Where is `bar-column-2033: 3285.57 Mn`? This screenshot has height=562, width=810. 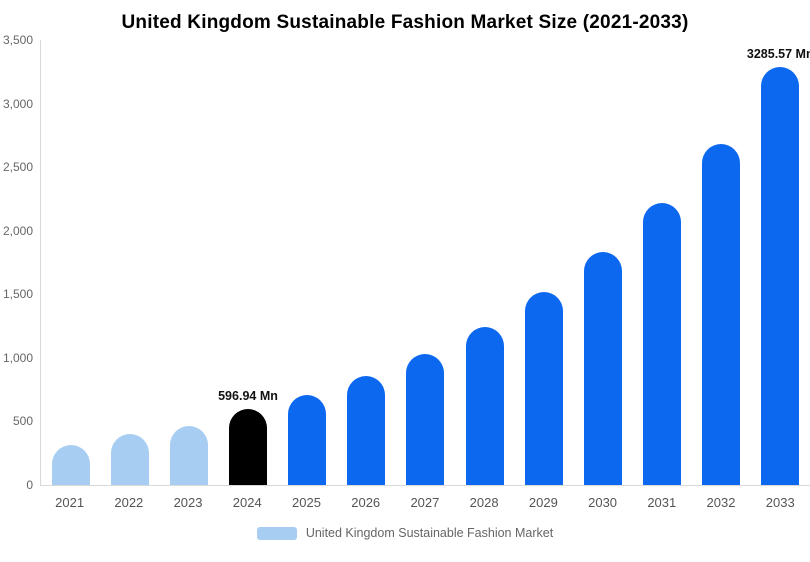 bar-column-2033: 3285.57 Mn is located at coordinates (778, 262).